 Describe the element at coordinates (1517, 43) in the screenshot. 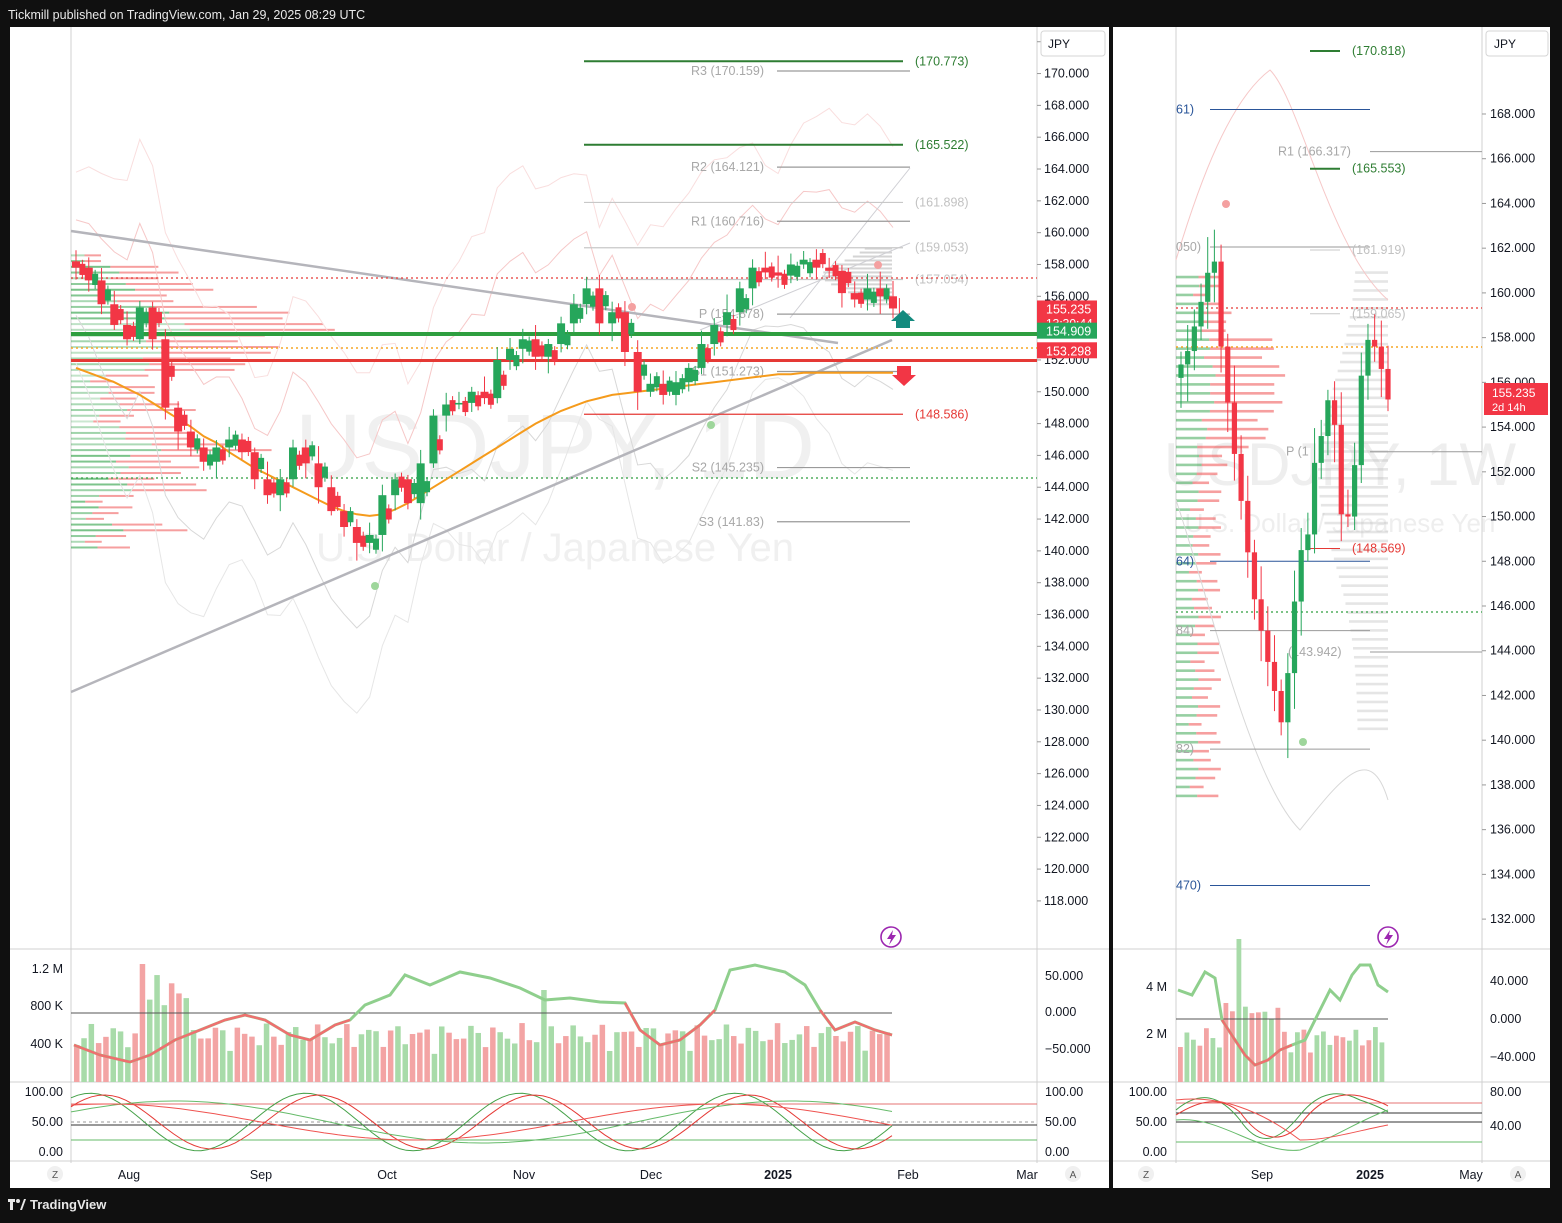

I see `right-currency-box: JPY` at that location.